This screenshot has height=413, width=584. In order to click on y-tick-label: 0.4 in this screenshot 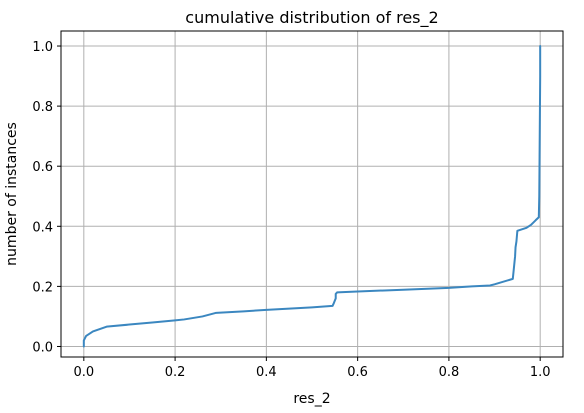, I will do `click(42, 227)`.